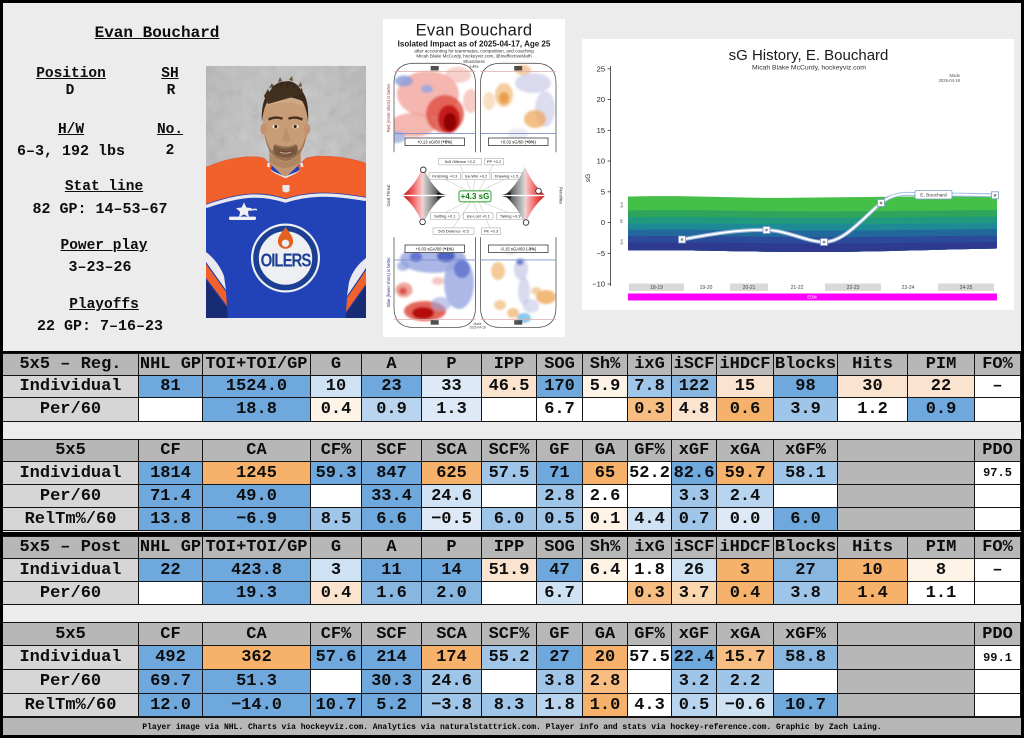  What do you see at coordinates (600, 253) in the screenshot?
I see `svg-text: −5` at bounding box center [600, 253].